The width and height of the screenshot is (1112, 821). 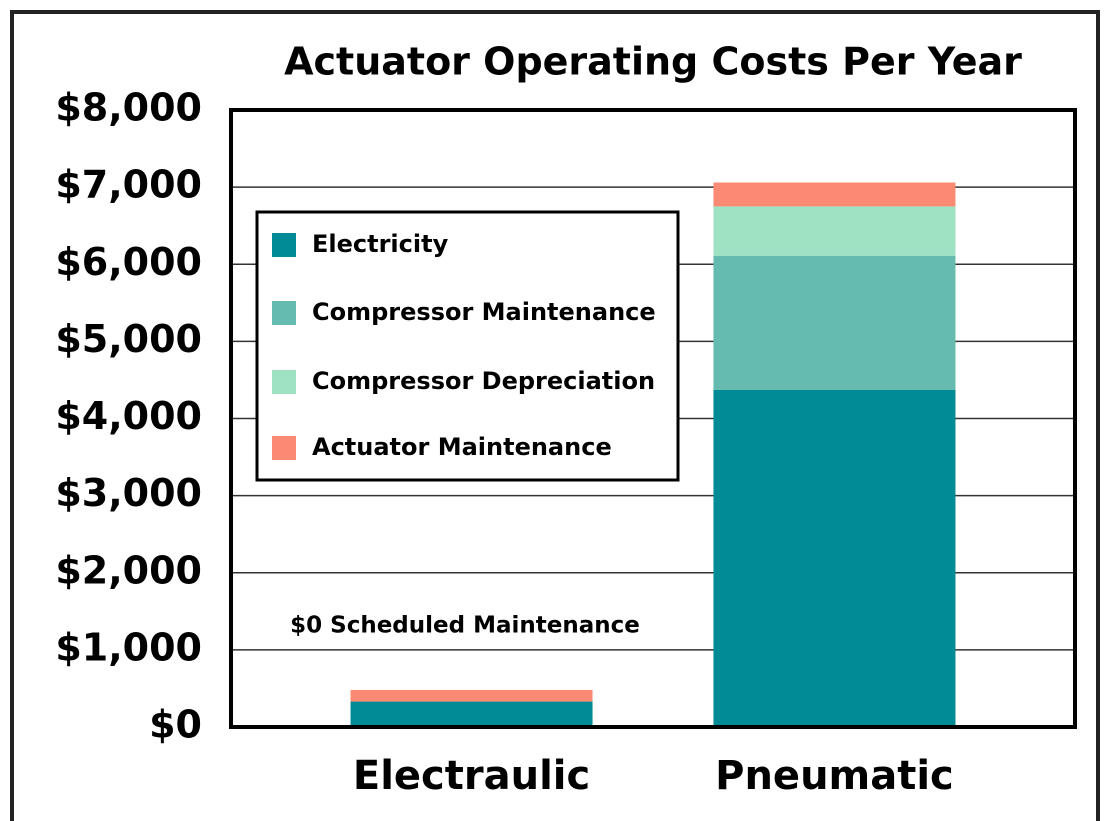 I want to click on y-tick-label: $6,000, so click(x=128, y=262).